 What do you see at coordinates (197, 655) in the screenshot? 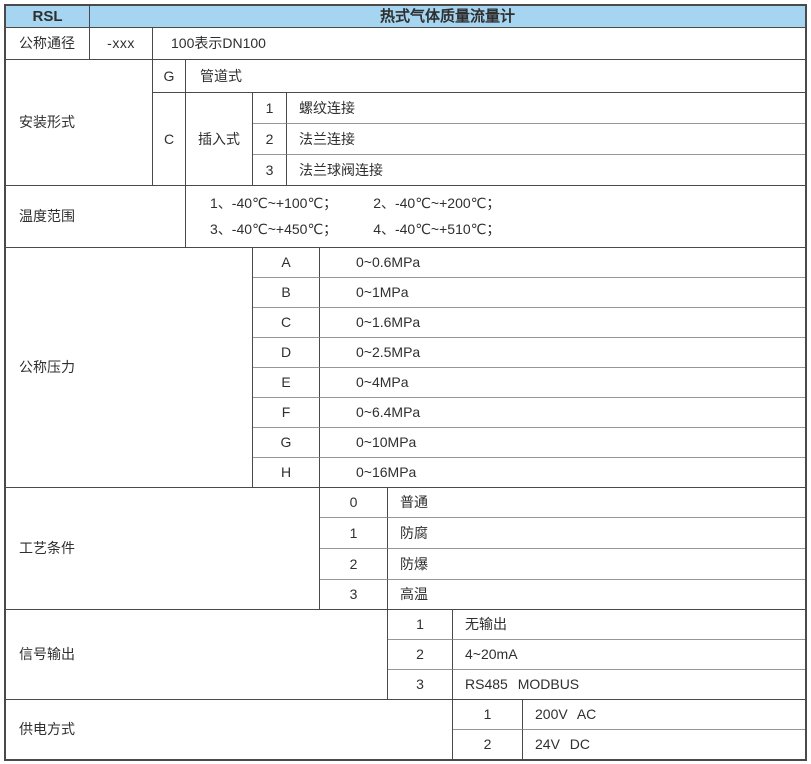
I see `signal-label: 信号输出` at bounding box center [197, 655].